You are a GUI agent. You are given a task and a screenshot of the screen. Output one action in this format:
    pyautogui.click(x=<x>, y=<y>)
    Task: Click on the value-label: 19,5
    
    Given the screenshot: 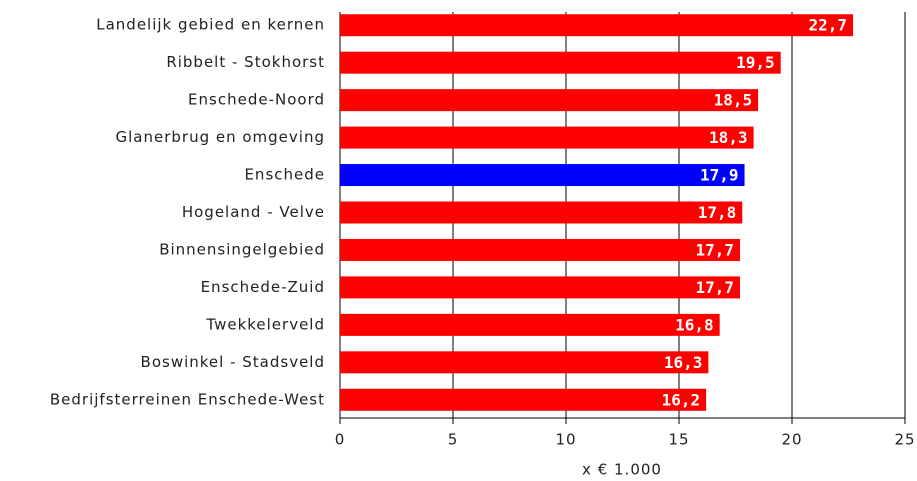 What is the action you would take?
    pyautogui.click(x=755, y=62)
    